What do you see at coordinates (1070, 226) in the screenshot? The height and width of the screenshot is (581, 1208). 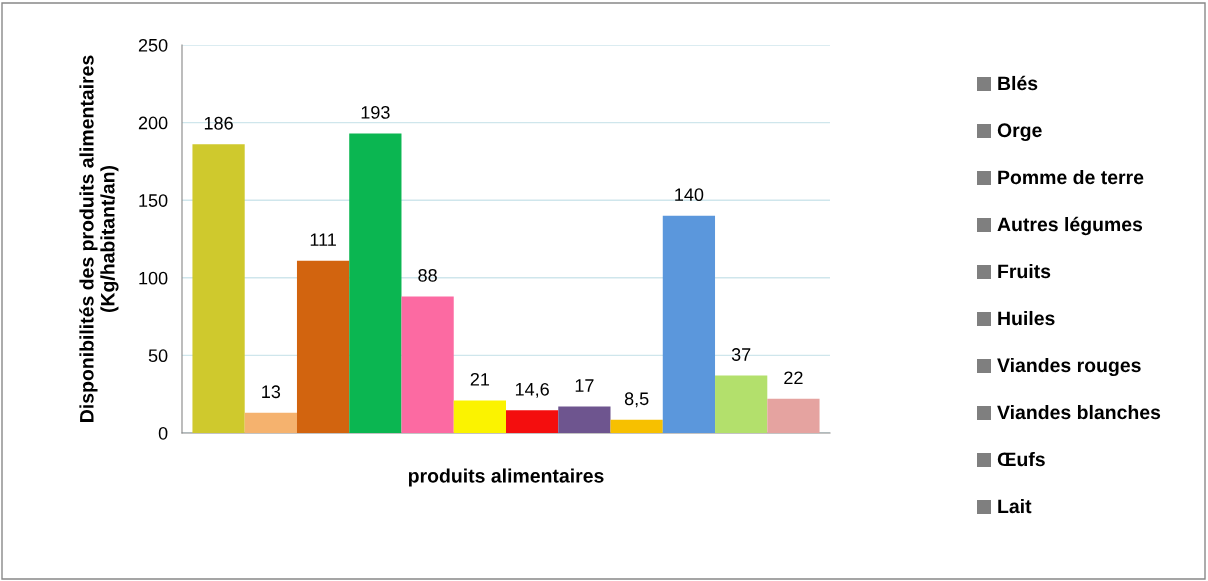 I see `text: Autres légumes` at bounding box center [1070, 226].